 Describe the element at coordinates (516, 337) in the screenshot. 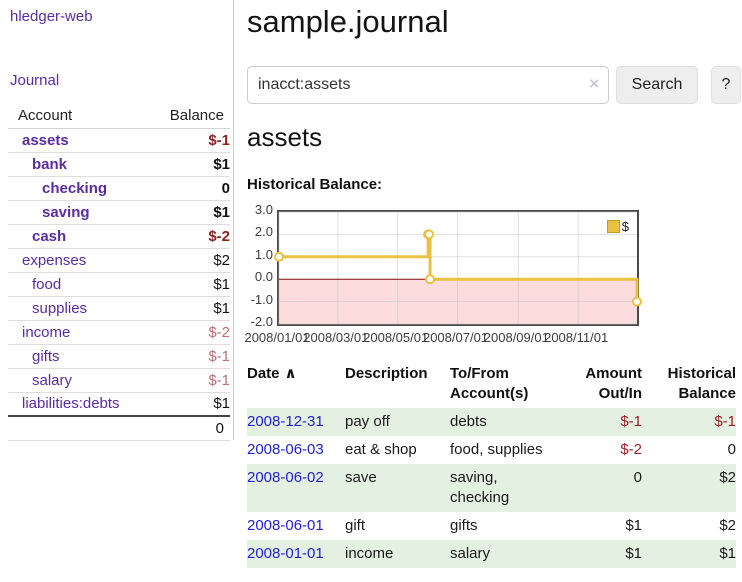

I see `x-tick-label: 2008/09/01` at that location.